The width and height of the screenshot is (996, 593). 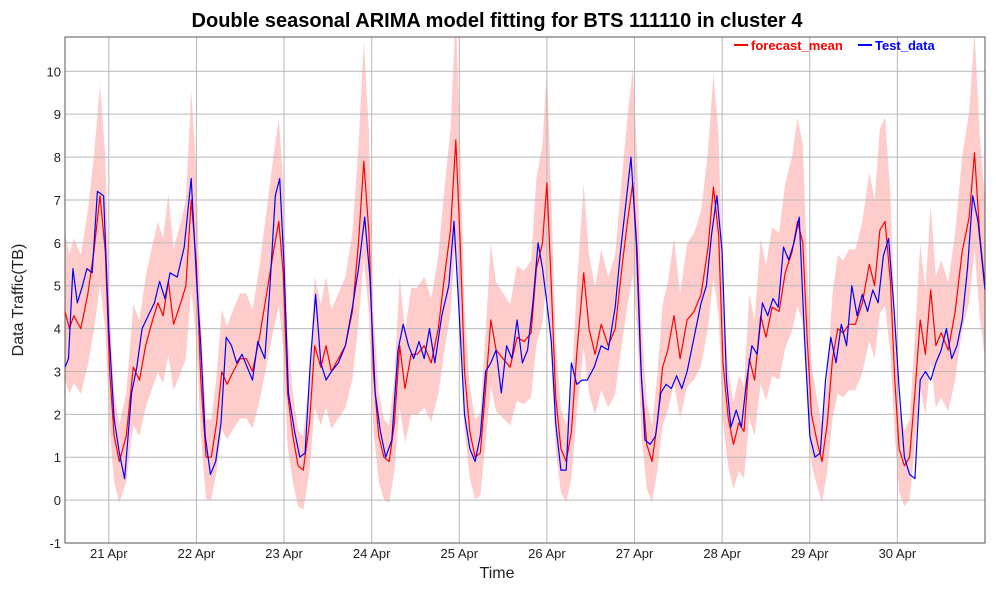 I want to click on legend-label: forecast_mean, so click(x=797, y=45).